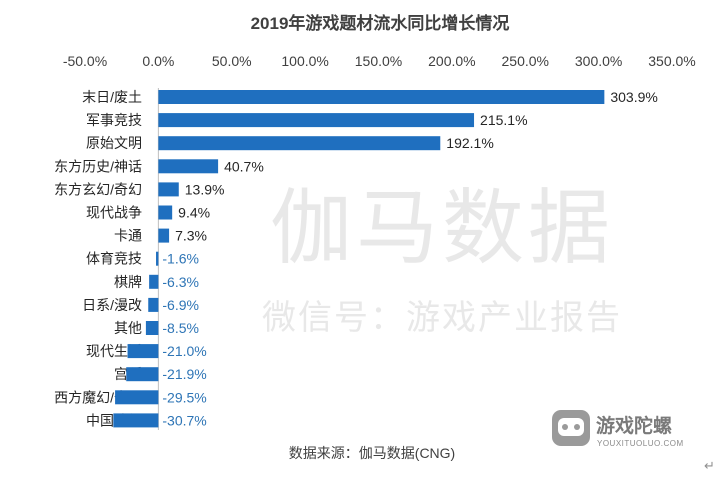 This screenshot has width=728, height=478. I want to click on x-tick-label: 100.0%, so click(304, 61).